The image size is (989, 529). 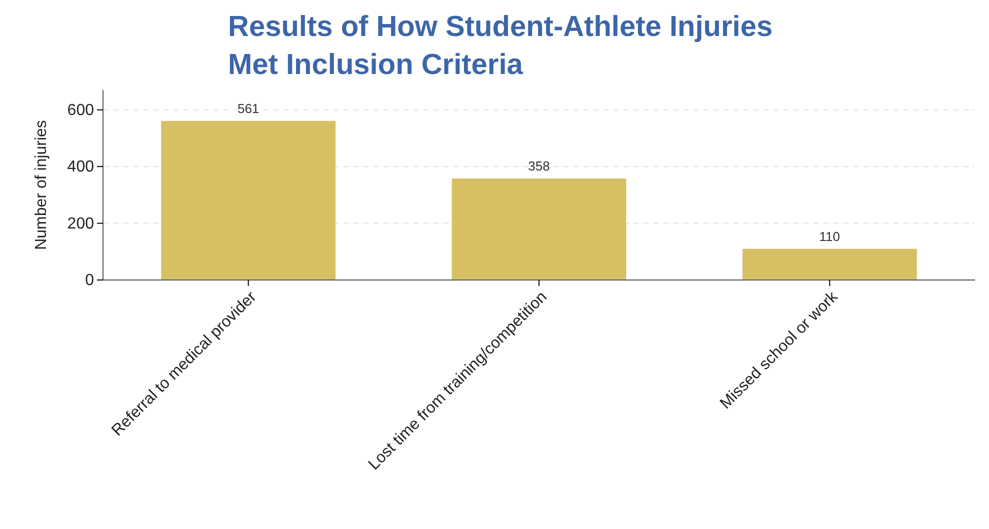 I want to click on data-label: 358, so click(x=539, y=166).